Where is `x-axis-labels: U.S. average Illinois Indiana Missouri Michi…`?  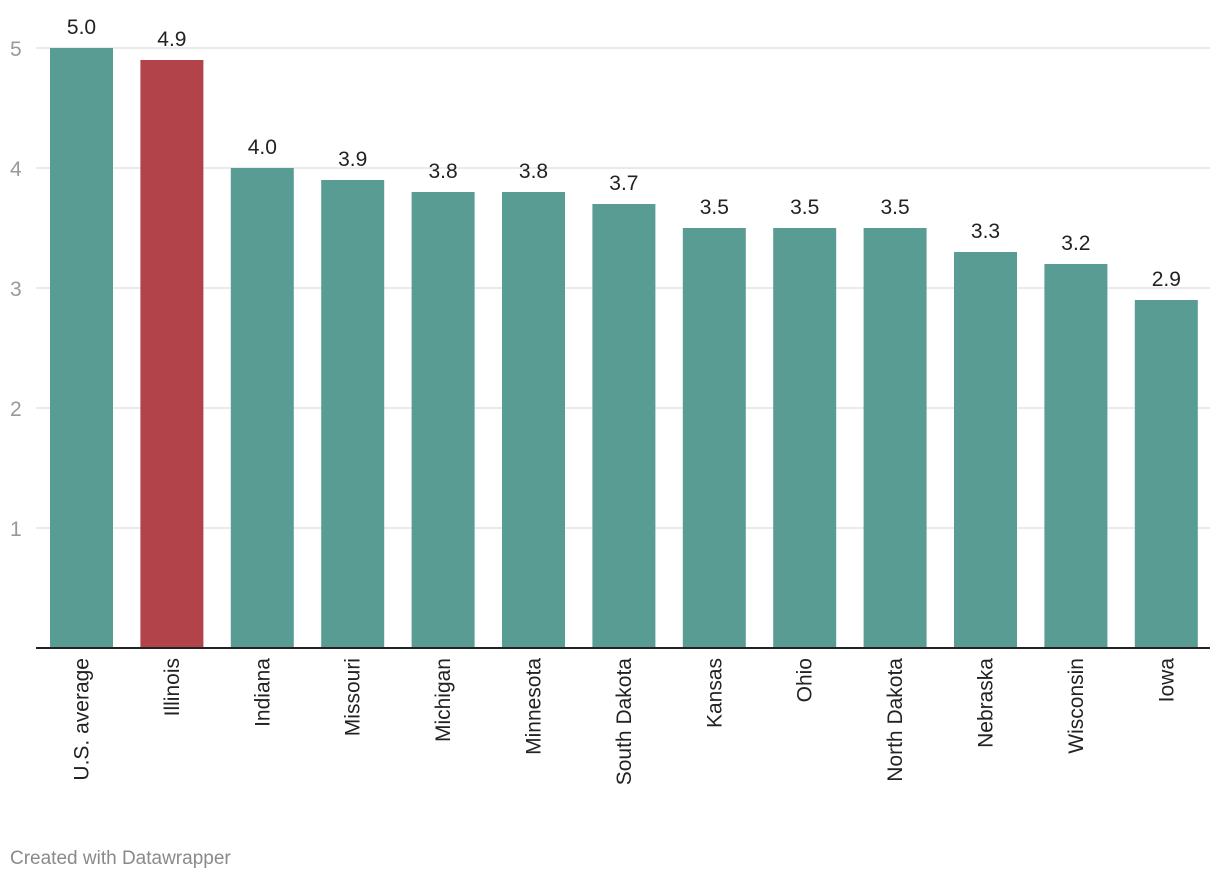 x-axis-labels: U.S. average Illinois Indiana Missouri Michi… is located at coordinates (625, 722).